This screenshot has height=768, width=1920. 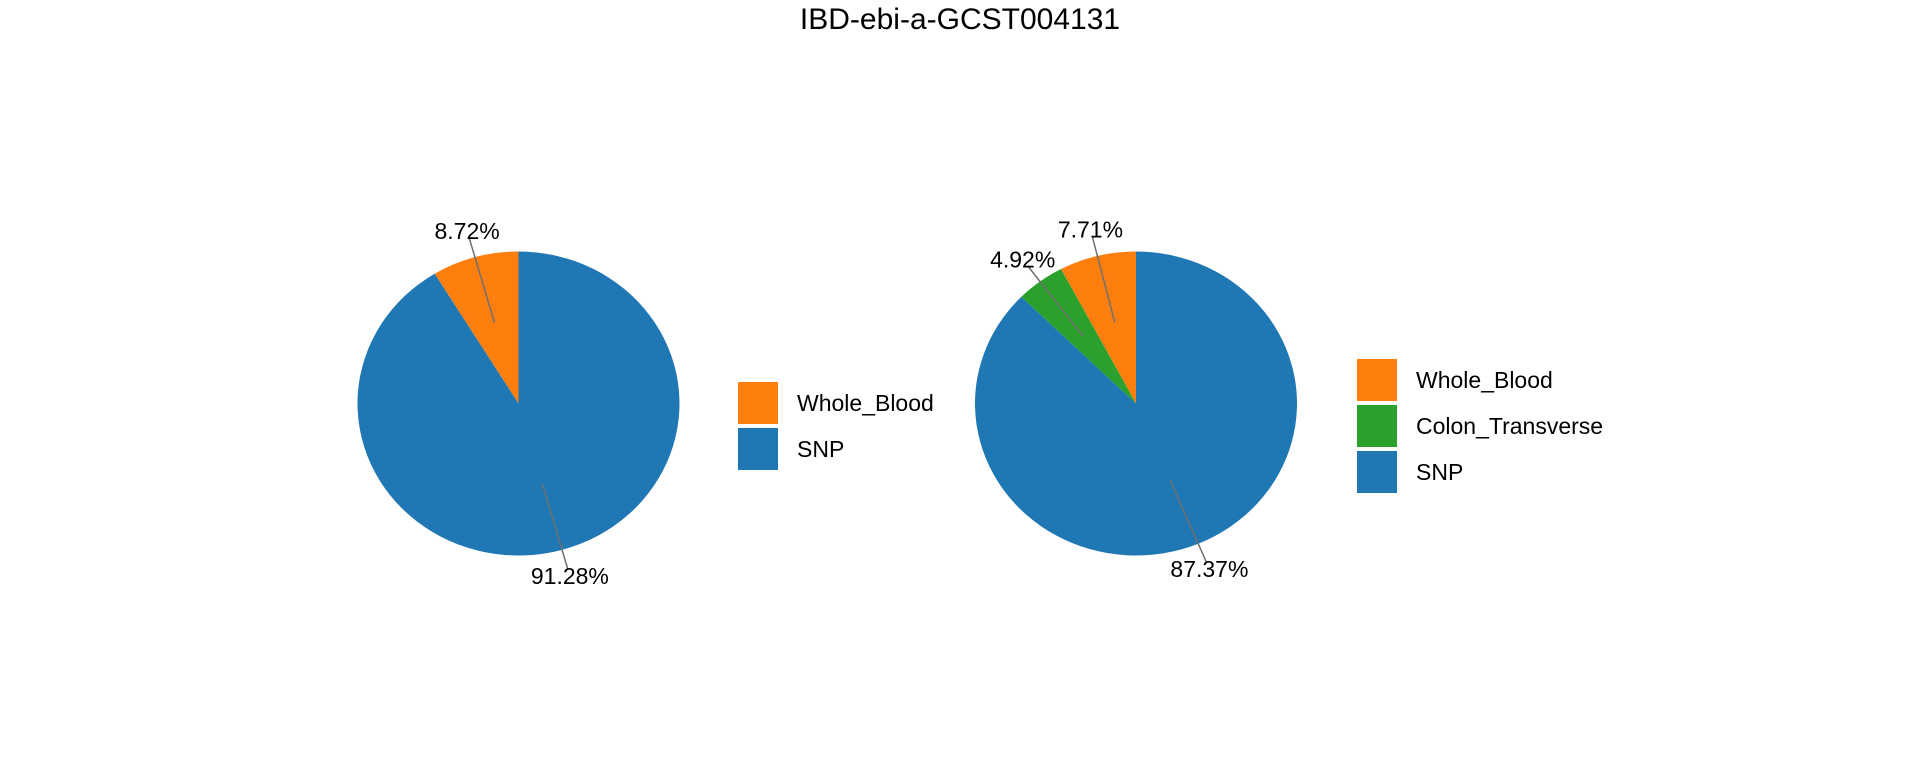 I want to click on percent-label: 4.92%, so click(x=1022, y=260).